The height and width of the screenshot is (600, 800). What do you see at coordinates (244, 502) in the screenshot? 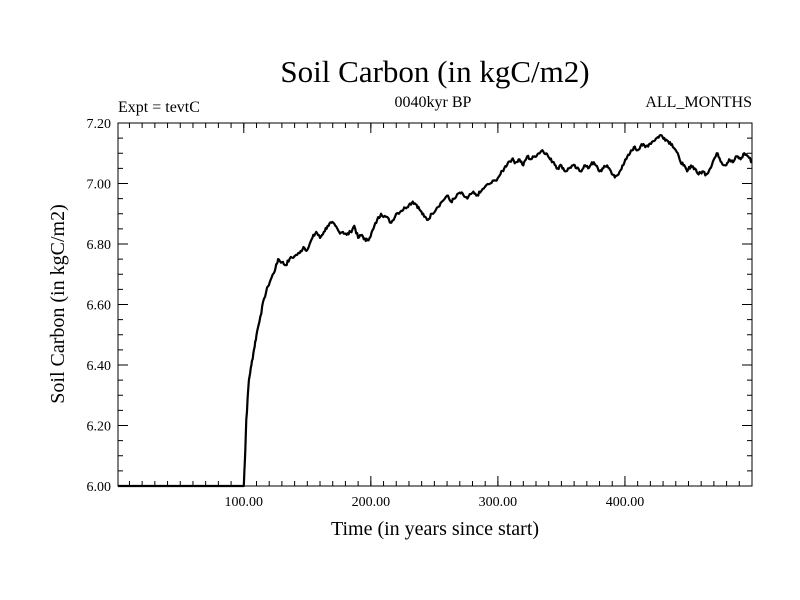
I see `x-tick-label: 100.00` at bounding box center [244, 502].